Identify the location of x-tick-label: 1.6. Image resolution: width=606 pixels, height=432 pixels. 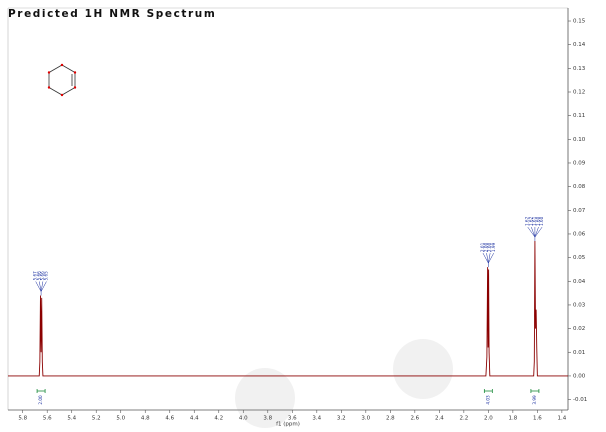
(537, 419).